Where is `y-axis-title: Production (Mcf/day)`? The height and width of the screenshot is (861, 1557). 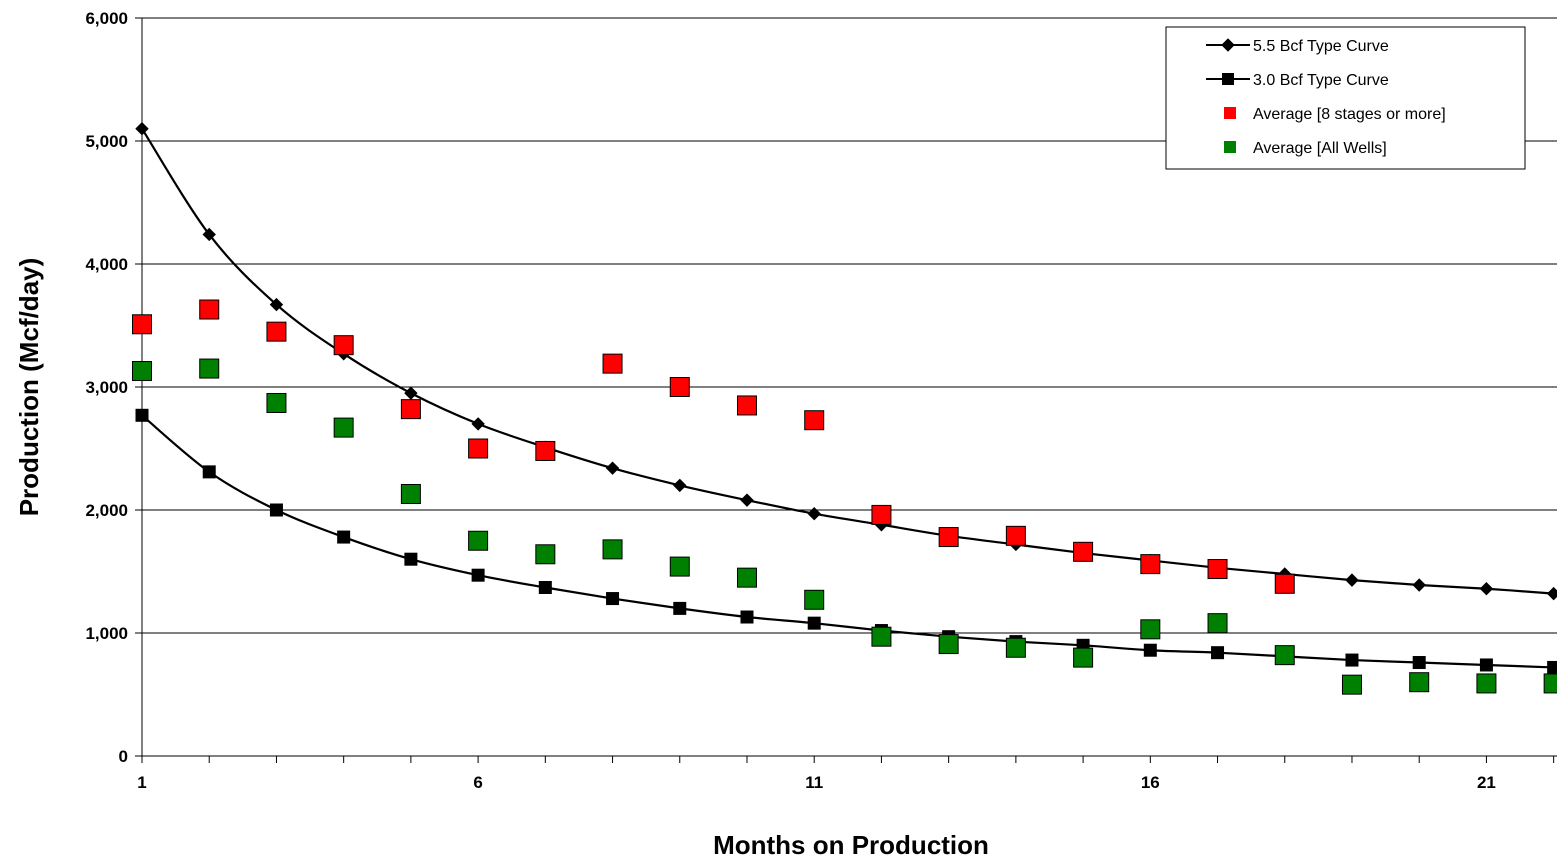
y-axis-title: Production (Mcf/day) is located at coordinates (29, 387).